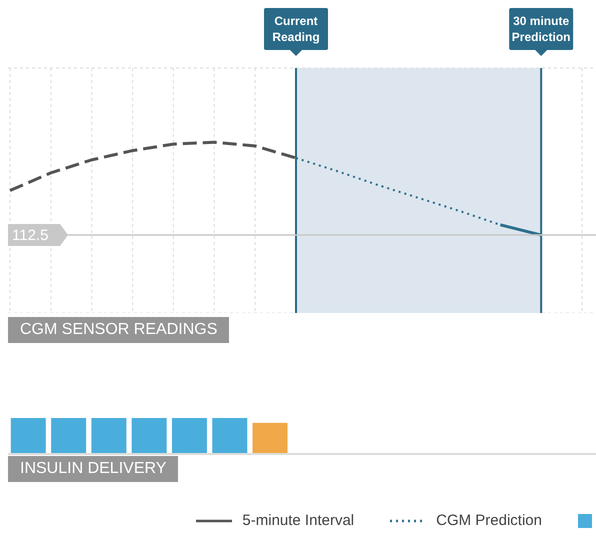  What do you see at coordinates (489, 520) in the screenshot?
I see `legend-label: CGM Prediction` at bounding box center [489, 520].